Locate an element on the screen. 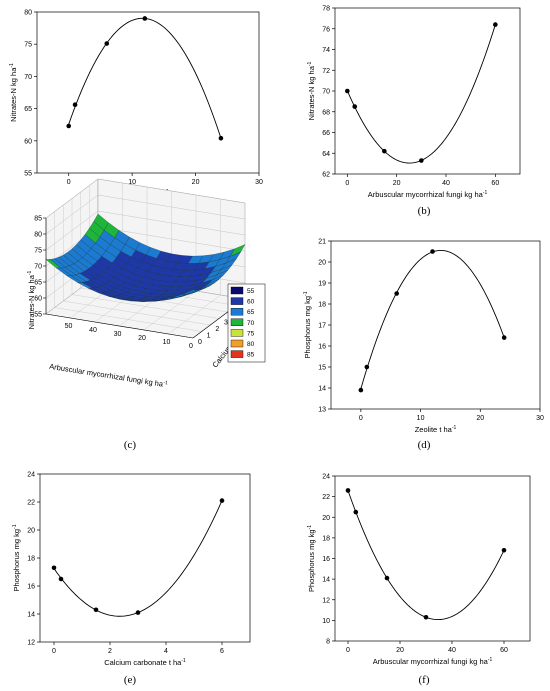 This screenshot has width=550, height=691. panel-caption: (b) is located at coordinates (424, 211).